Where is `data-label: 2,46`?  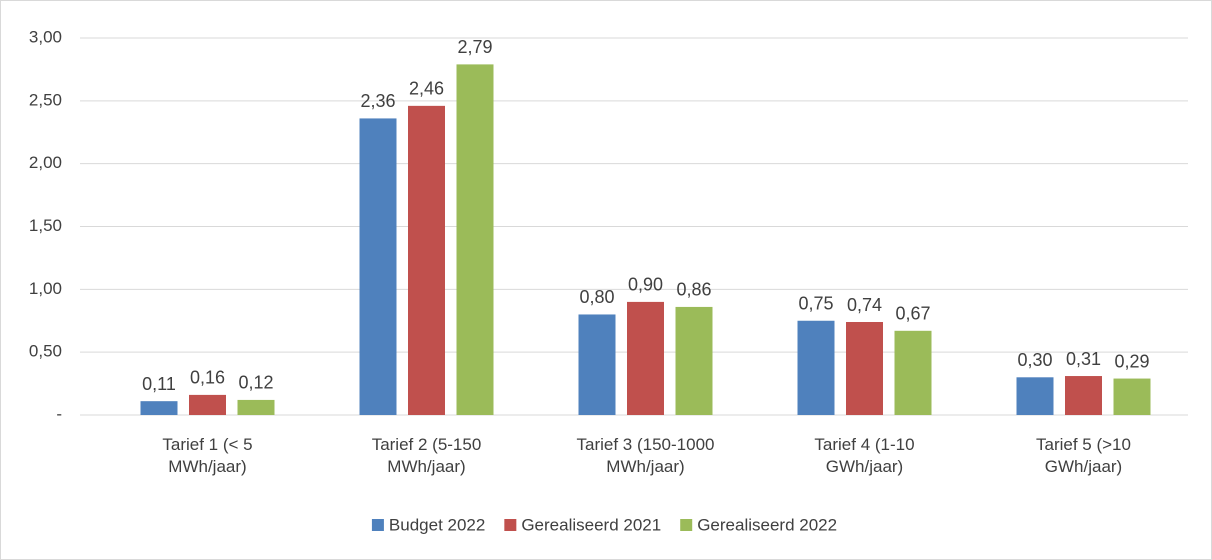 data-label: 2,46 is located at coordinates (426, 89).